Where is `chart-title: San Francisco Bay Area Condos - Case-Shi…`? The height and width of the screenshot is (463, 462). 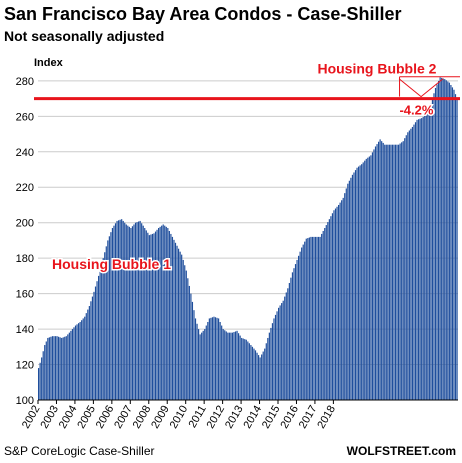
chart-title: San Francisco Bay Area Condos - Case-Shi… is located at coordinates (203, 14).